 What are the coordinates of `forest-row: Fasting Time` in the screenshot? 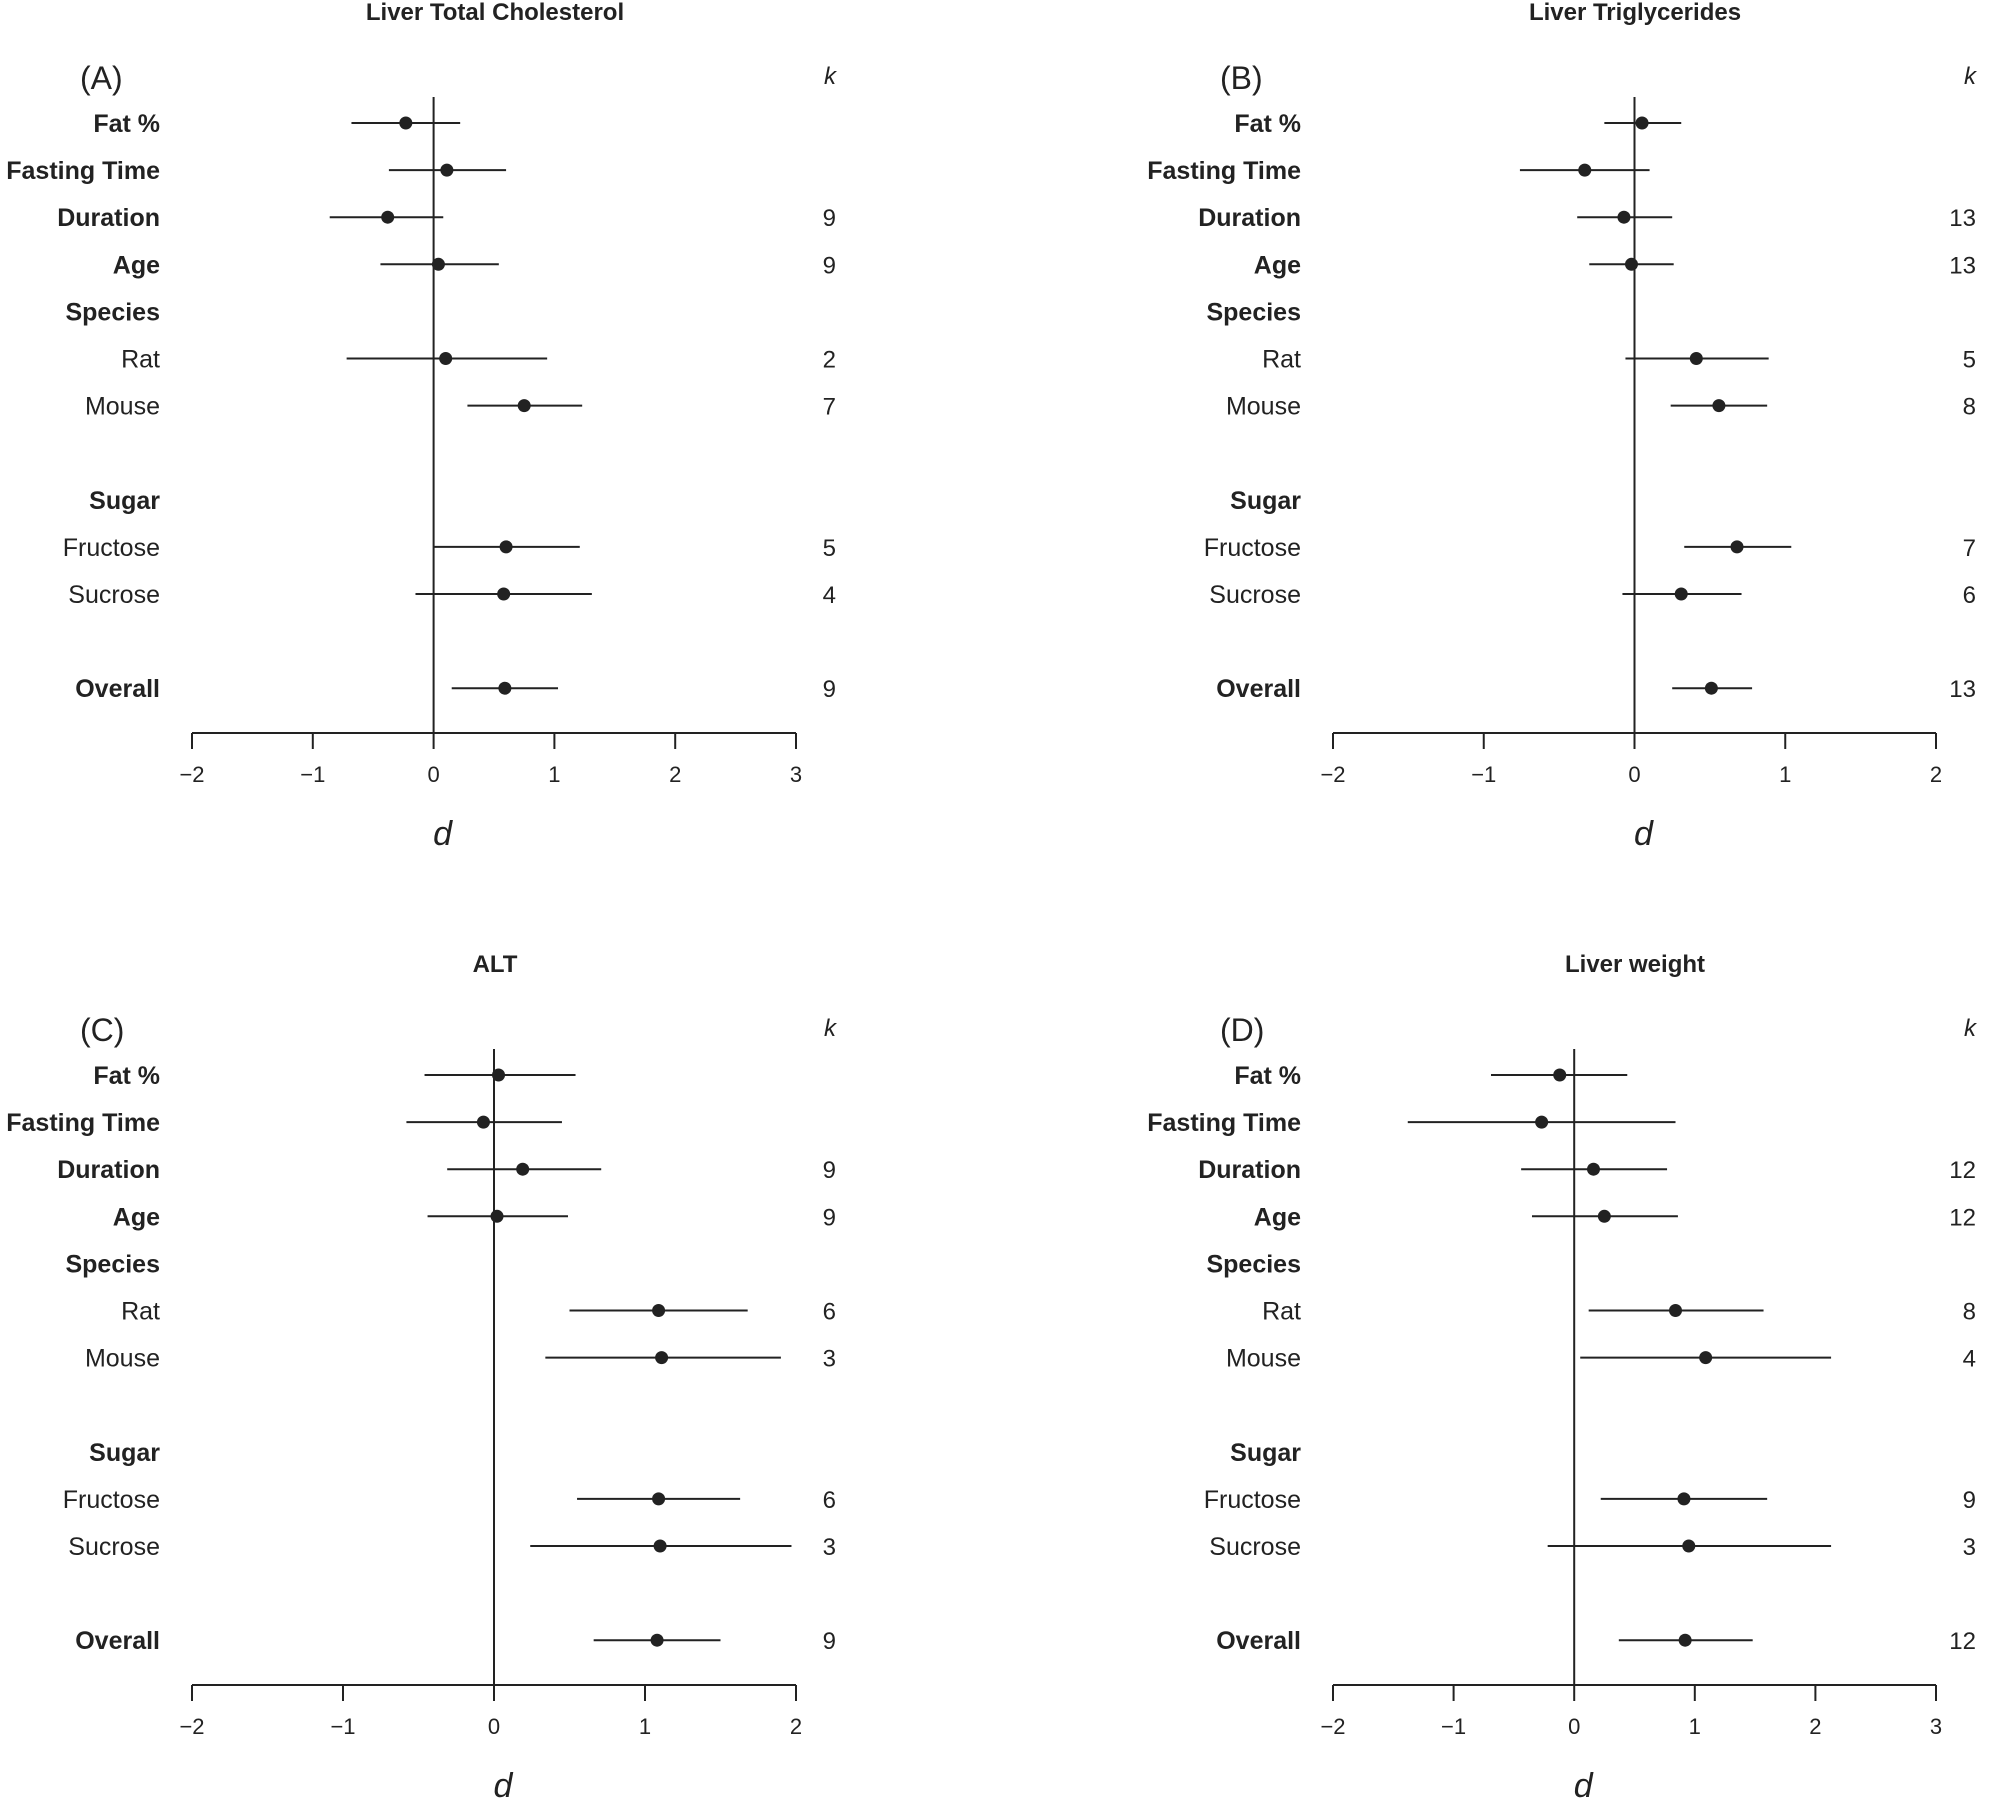 It's located at (1411, 1123).